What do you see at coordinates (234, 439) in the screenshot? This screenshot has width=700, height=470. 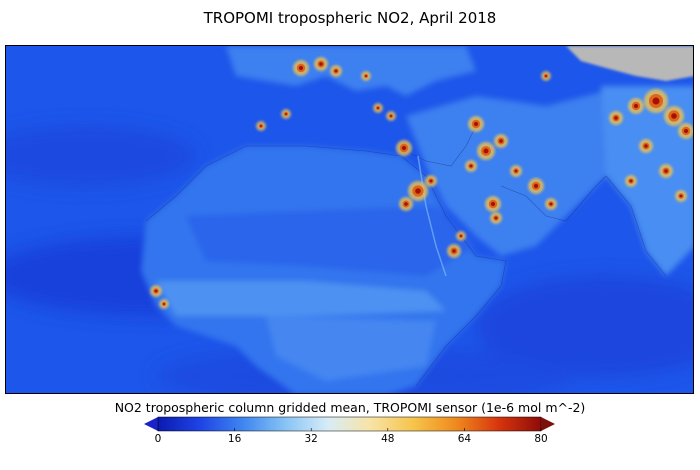 I see `colorbar-tick-label: 16` at bounding box center [234, 439].